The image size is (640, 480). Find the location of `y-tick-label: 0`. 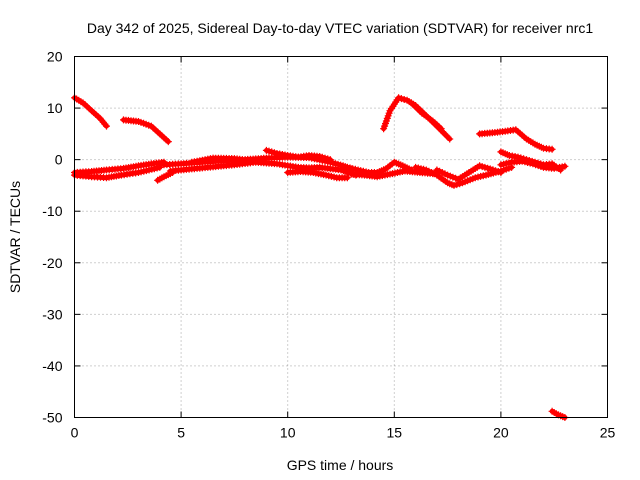

y-tick-label: 0 is located at coordinates (59, 160).